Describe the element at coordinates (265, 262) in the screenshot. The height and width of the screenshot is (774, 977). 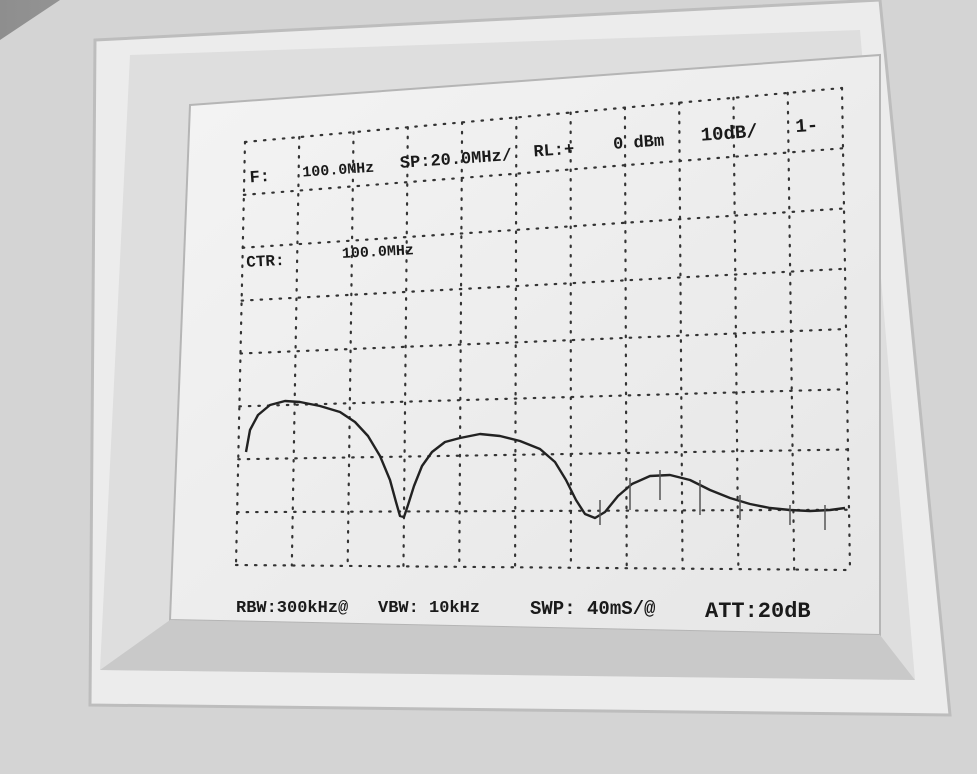
I see `center-label: CTR:` at that location.